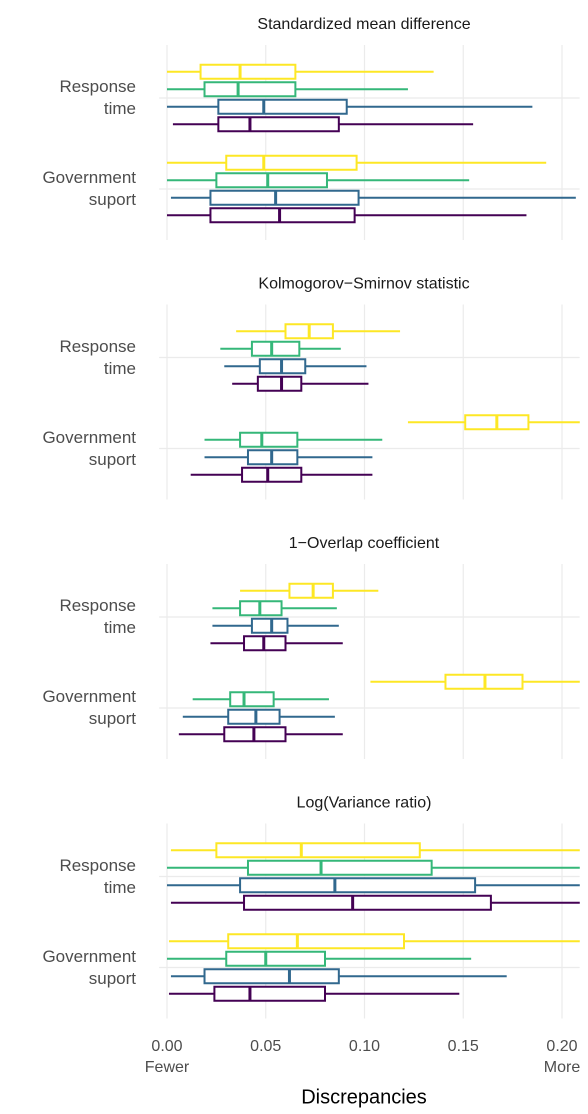  I want to click on panel-title: Log(Variance ratio), so click(364, 803).